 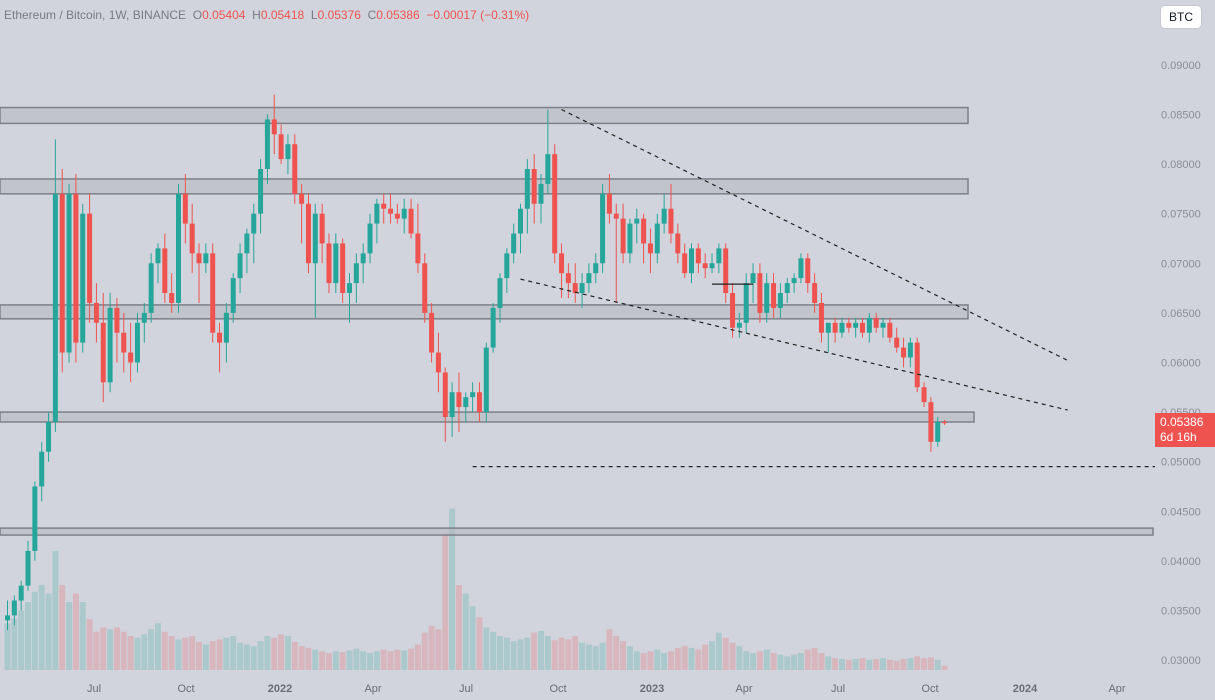 I want to click on time-axis: Jul Oct 2022 Apr Jul Oct 2023 Apr Jul Oct 2024 Apr, so click(x=606, y=689).